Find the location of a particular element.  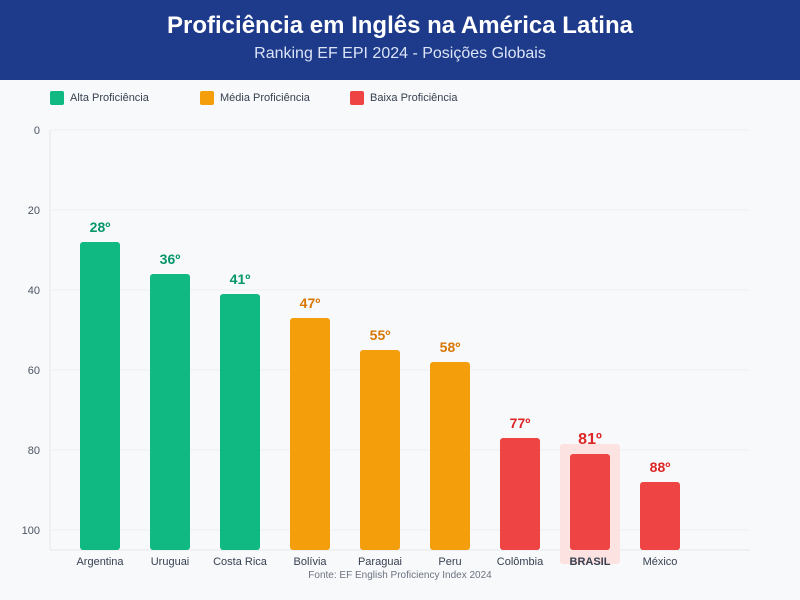

legend-swatch-alta is located at coordinates (57, 98).